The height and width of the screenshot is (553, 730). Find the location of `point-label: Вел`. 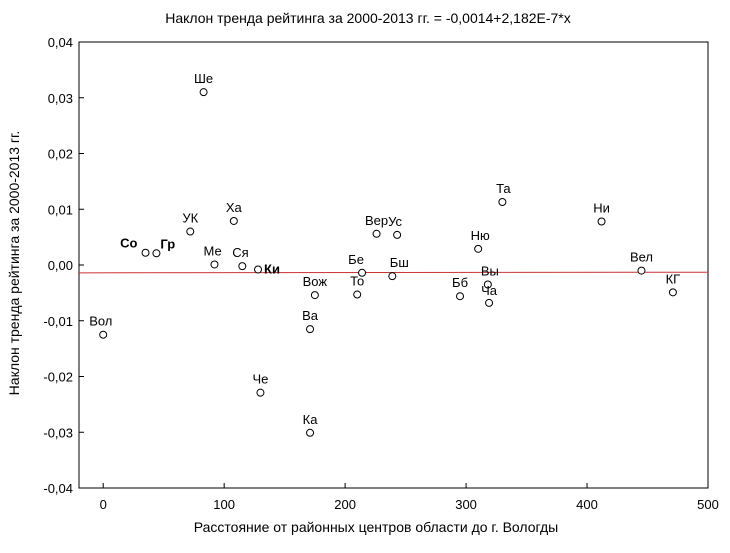

point-label: Вел is located at coordinates (641, 257).